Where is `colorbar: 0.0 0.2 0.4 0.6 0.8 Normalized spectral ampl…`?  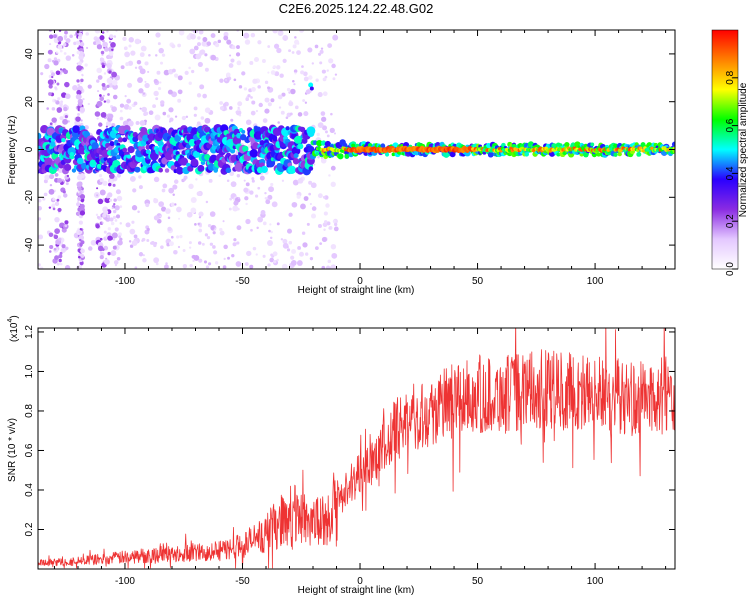
colorbar: 0.0 0.2 0.4 0.6 0.8 Normalized spectral ampl… is located at coordinates (730, 152).